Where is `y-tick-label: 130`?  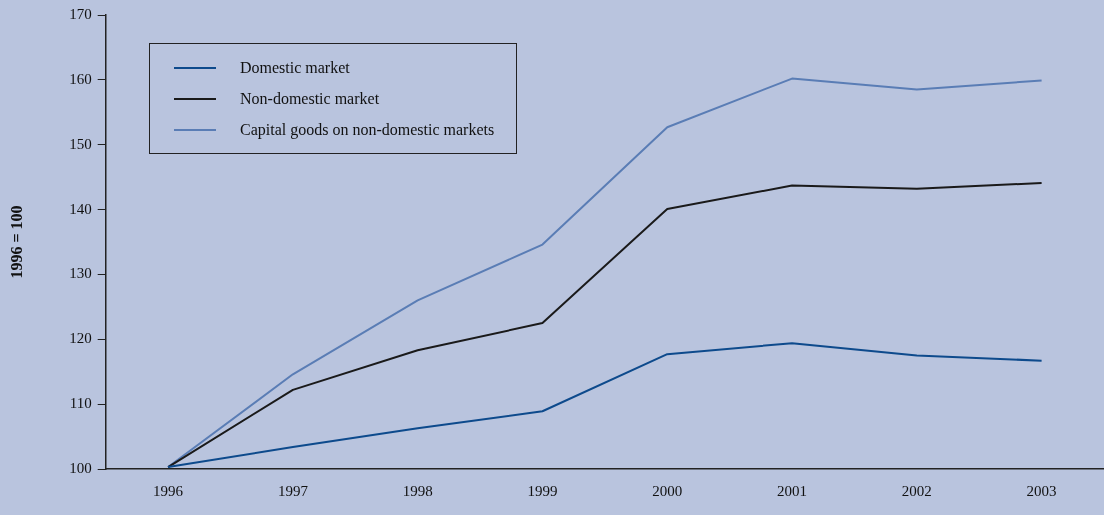
y-tick-label: 130 is located at coordinates (80, 273).